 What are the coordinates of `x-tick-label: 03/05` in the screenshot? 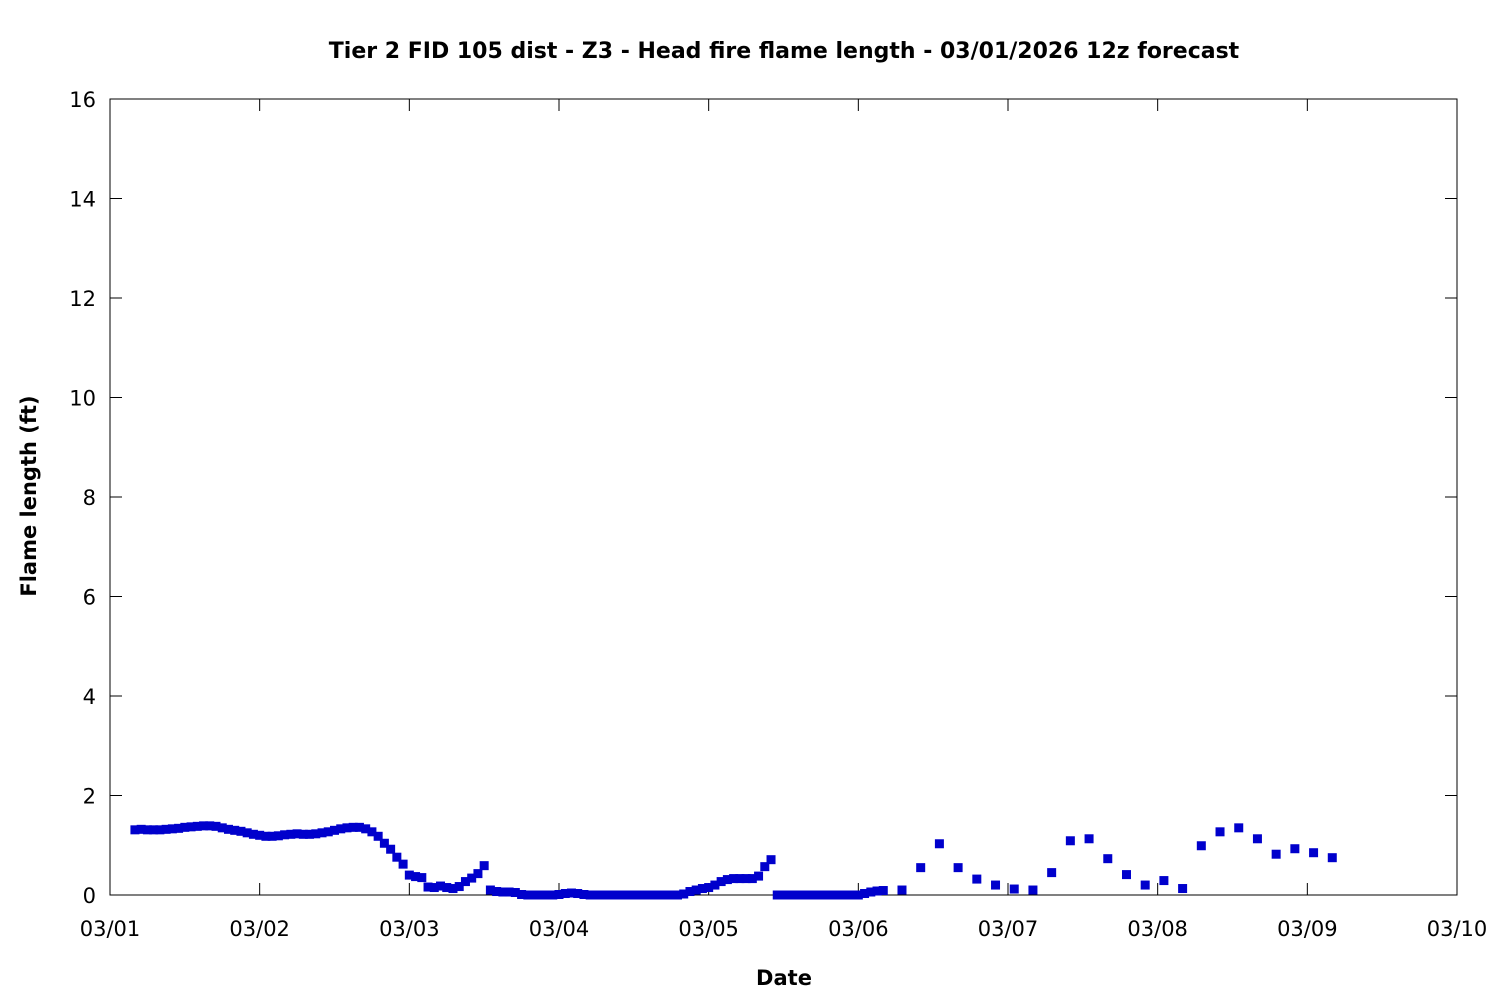 It's located at (708, 929).